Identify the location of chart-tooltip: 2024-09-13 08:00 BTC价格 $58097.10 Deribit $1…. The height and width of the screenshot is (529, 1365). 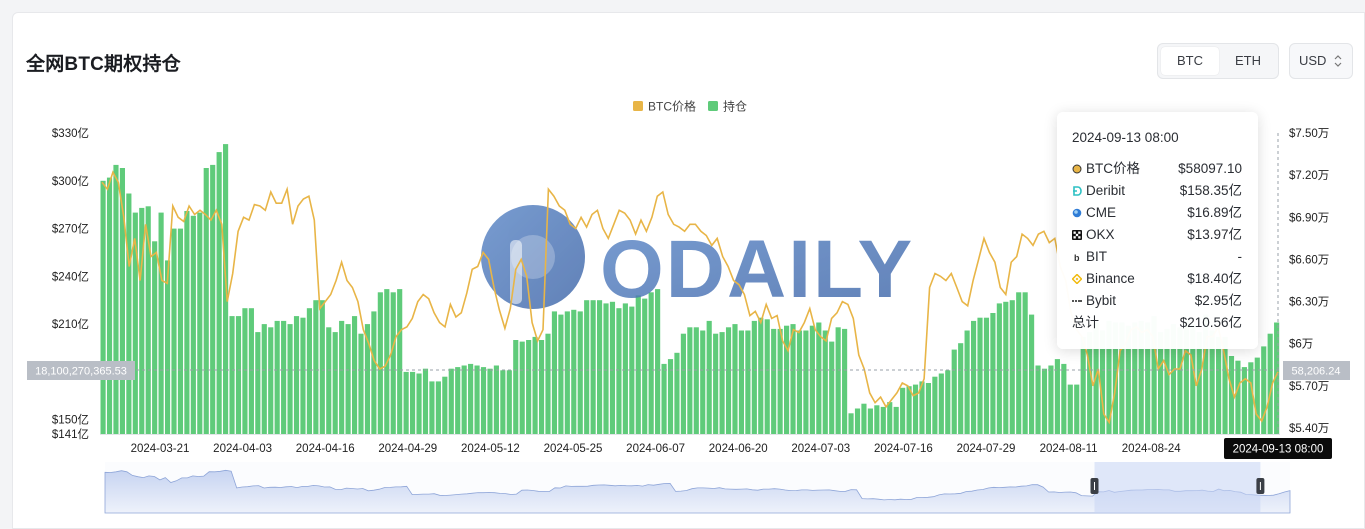
(1157, 230).